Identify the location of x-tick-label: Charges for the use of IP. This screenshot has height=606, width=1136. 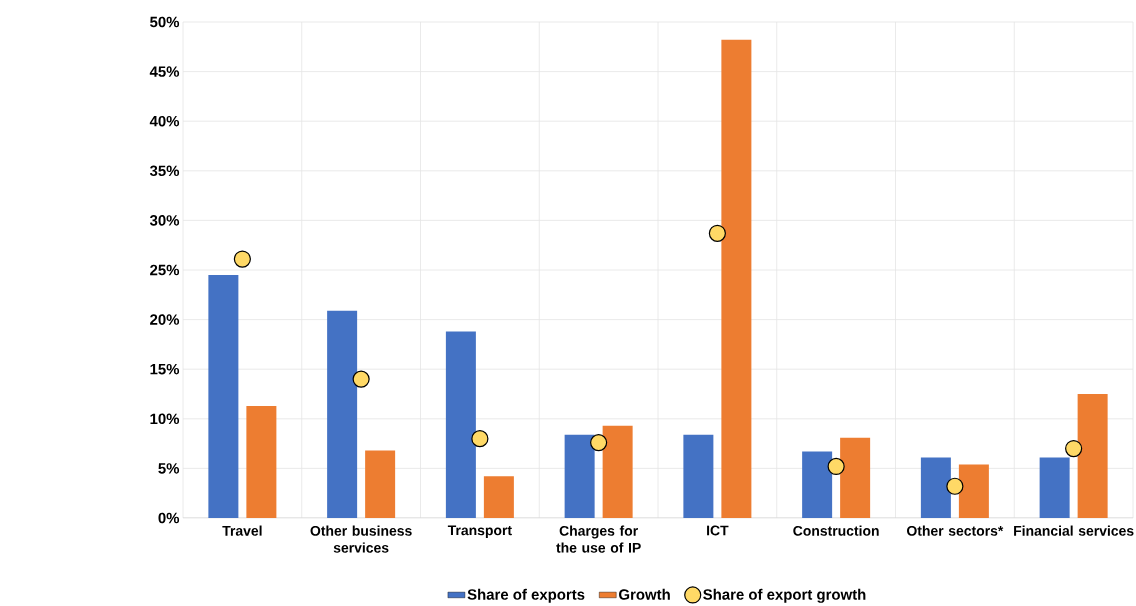
(598, 539).